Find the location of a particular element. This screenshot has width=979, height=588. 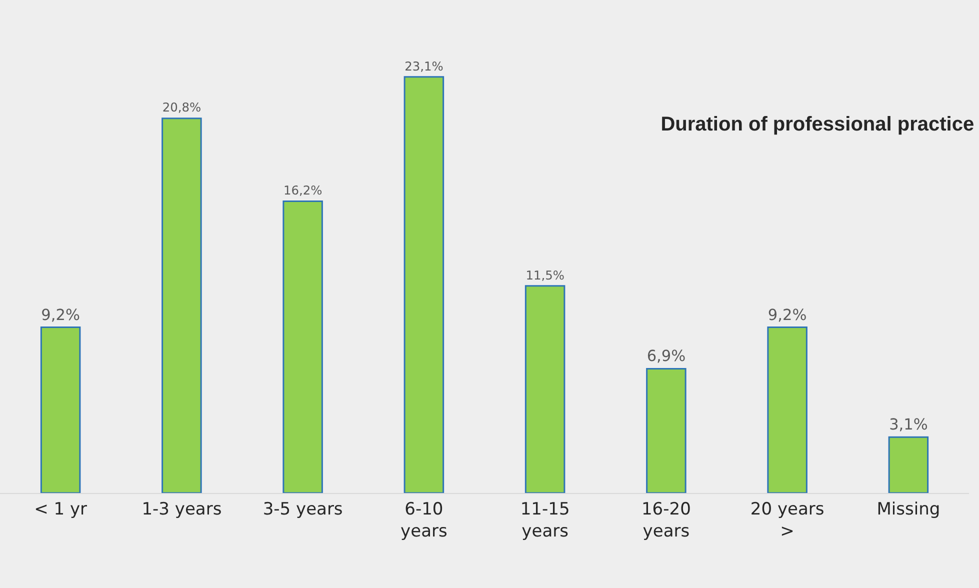

data-label: 6,9% is located at coordinates (666, 356).